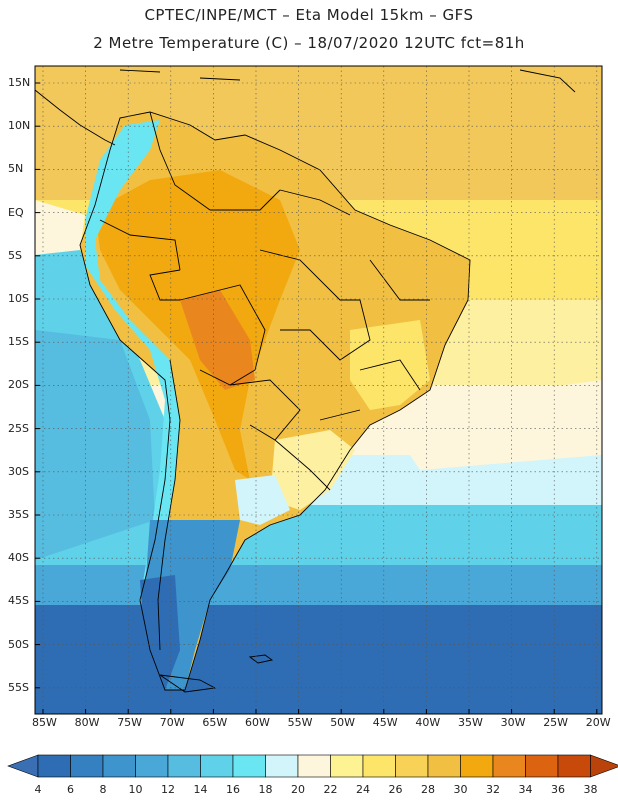 Image resolution: width=618 pixels, height=800 pixels. I want to click on falklands, so click(261, 659).